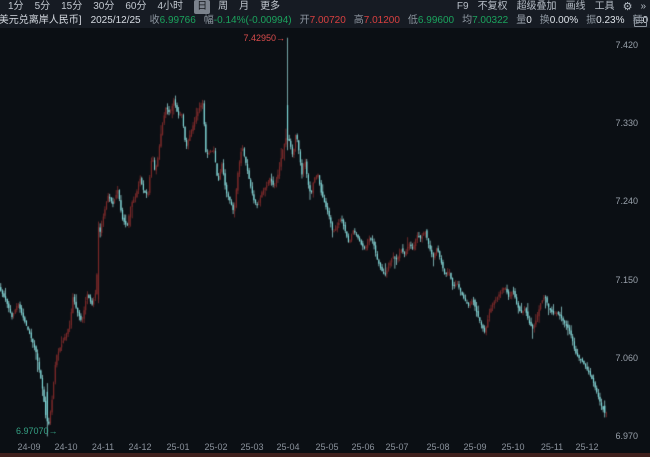  What do you see at coordinates (136, 6) in the screenshot?
I see `period-tab-60分: 60分` at bounding box center [136, 6].